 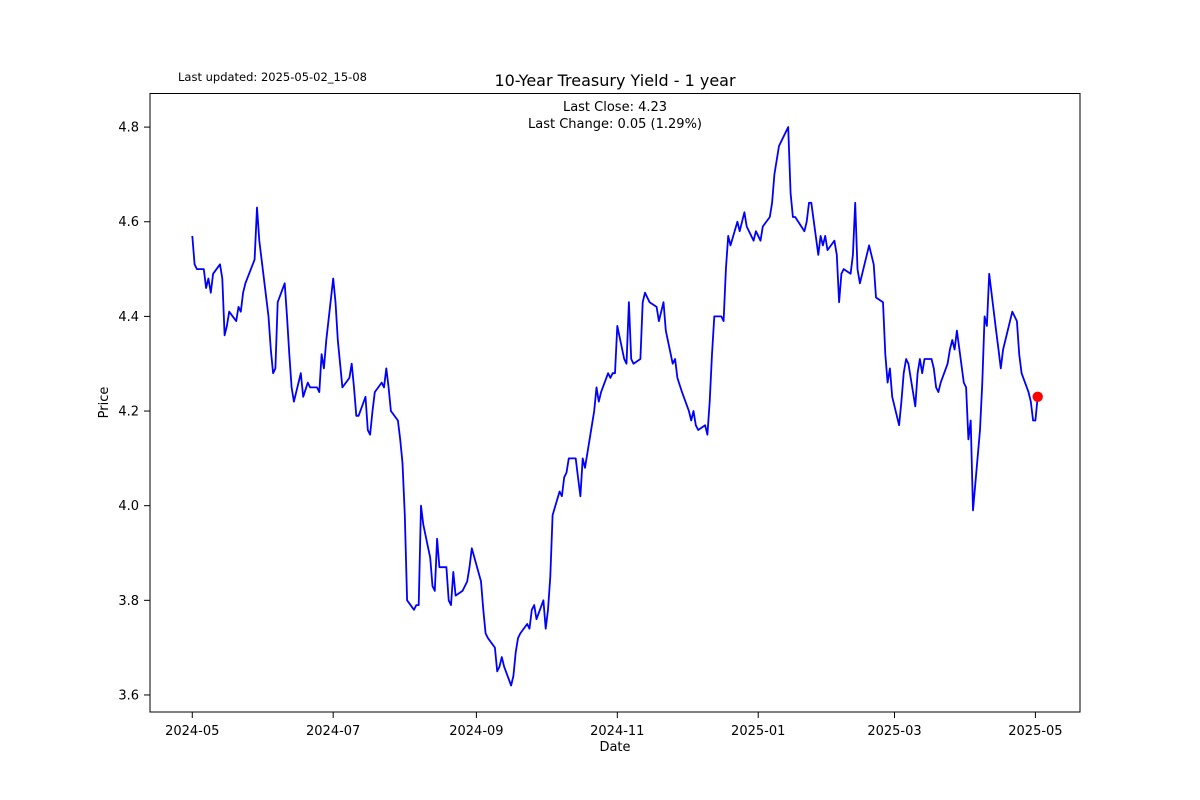 What do you see at coordinates (128, 222) in the screenshot?
I see `y-tick-label: 4.6` at bounding box center [128, 222].